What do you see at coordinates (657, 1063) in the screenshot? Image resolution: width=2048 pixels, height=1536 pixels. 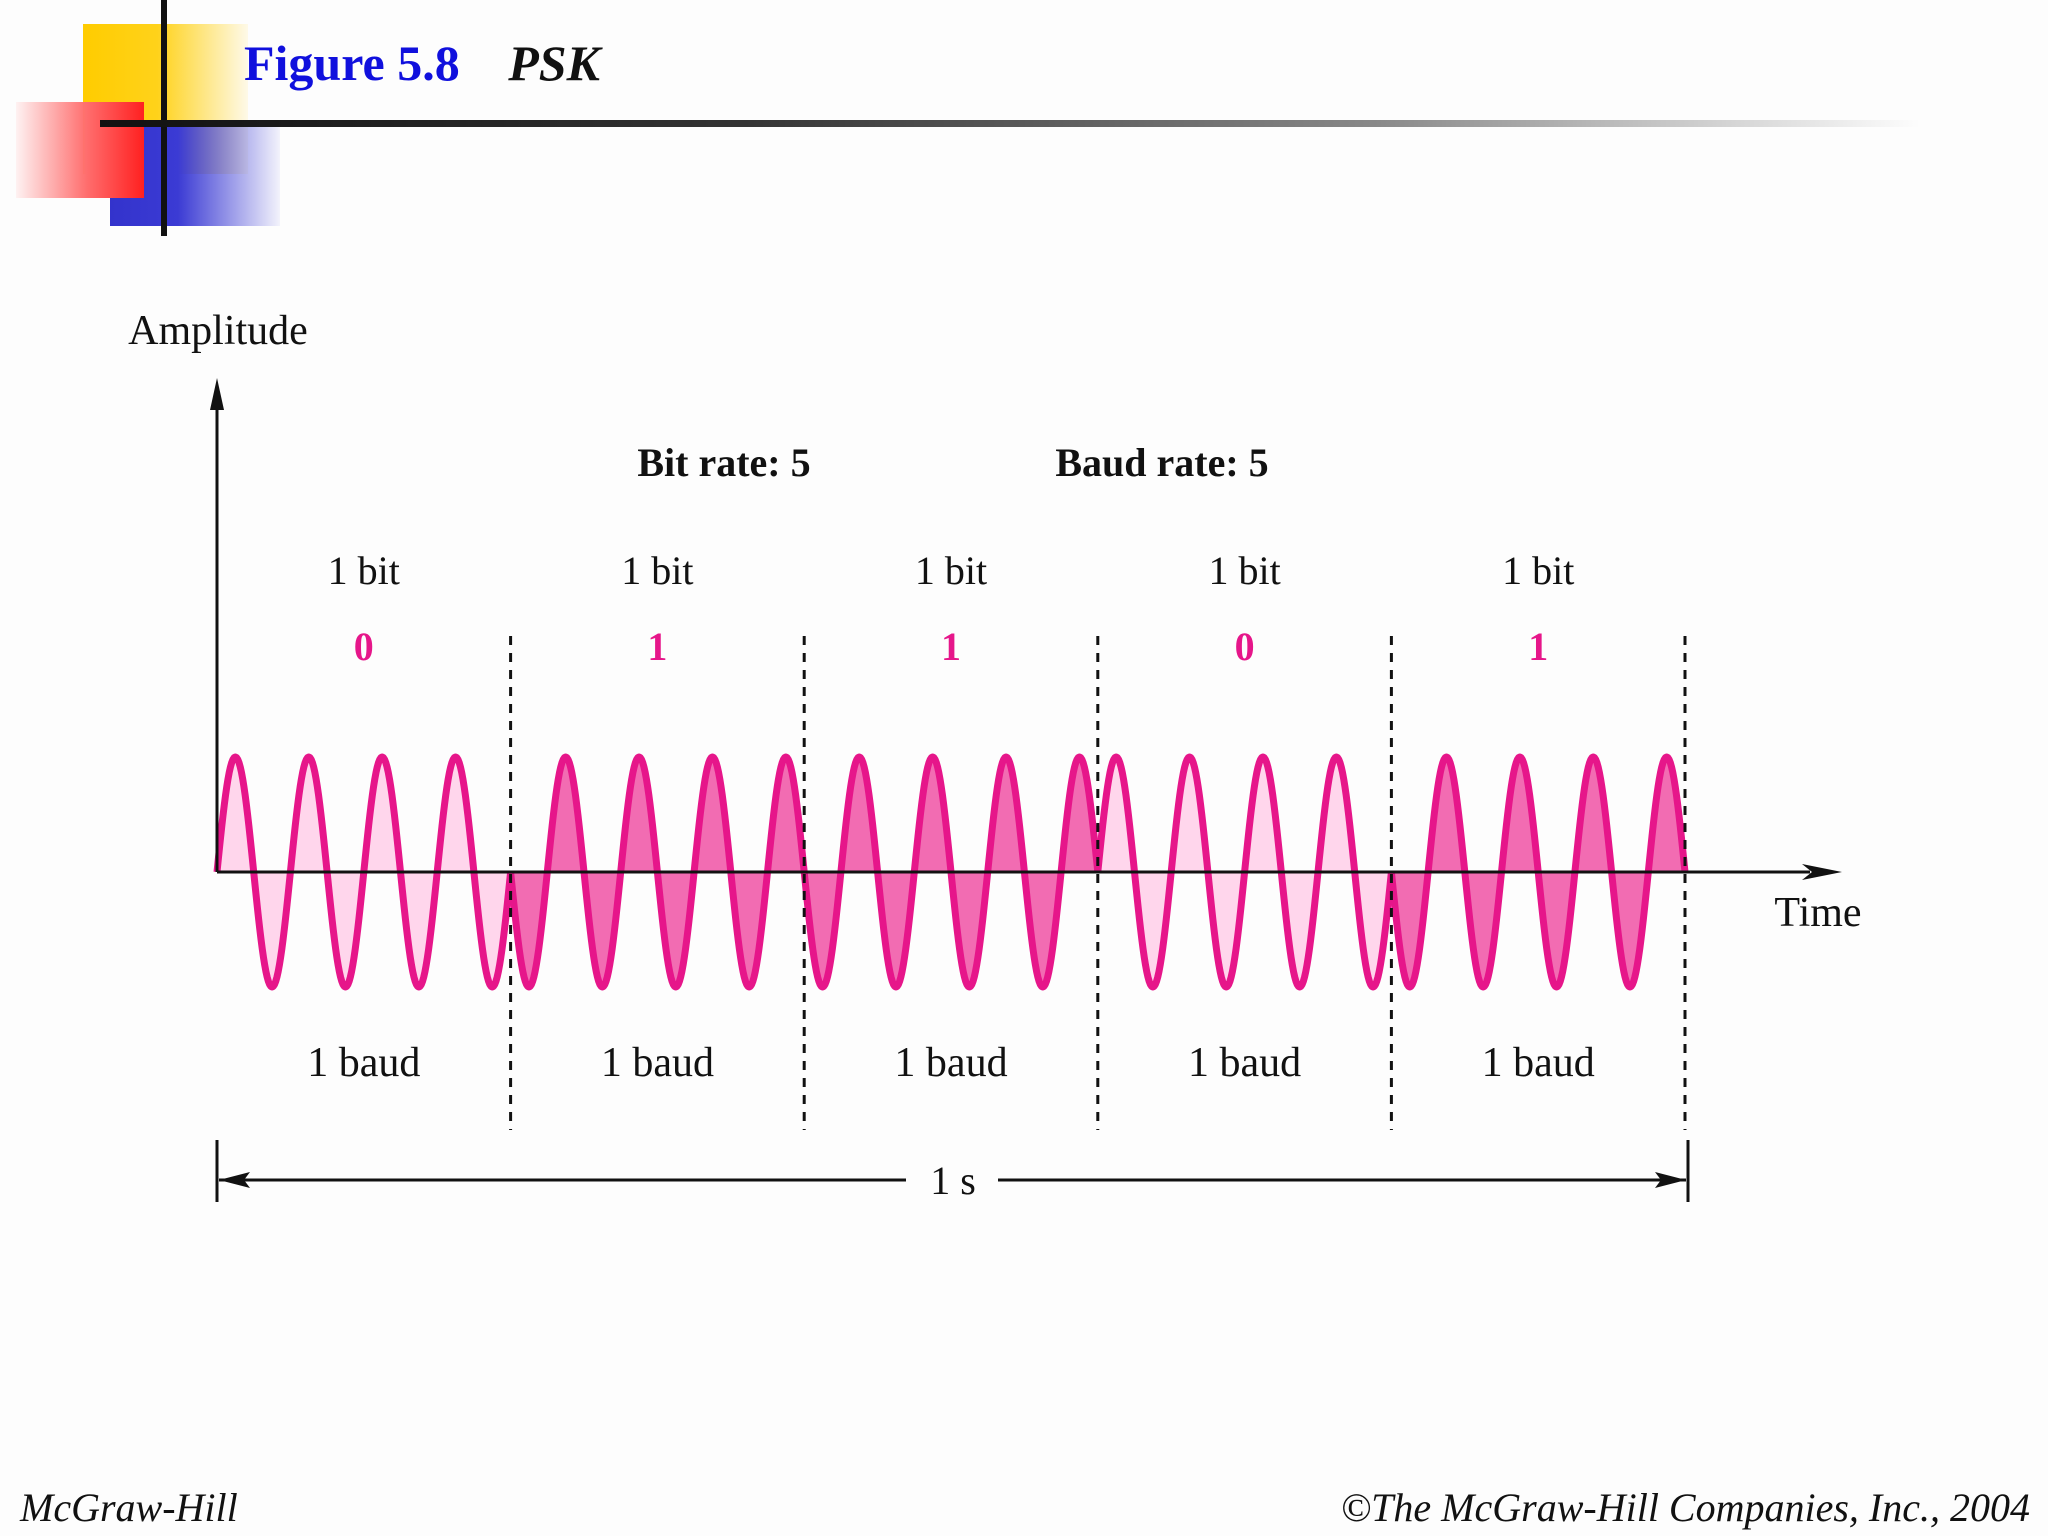 I see `baud-label-2: 1 baud` at bounding box center [657, 1063].